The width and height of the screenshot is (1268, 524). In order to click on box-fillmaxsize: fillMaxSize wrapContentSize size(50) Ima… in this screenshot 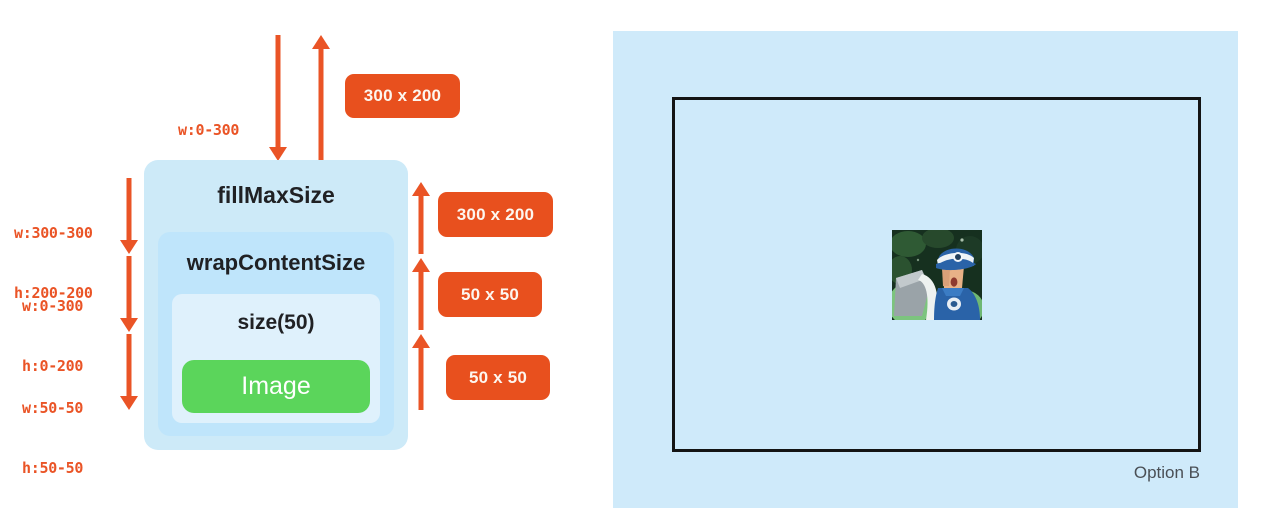, I will do `click(276, 305)`.